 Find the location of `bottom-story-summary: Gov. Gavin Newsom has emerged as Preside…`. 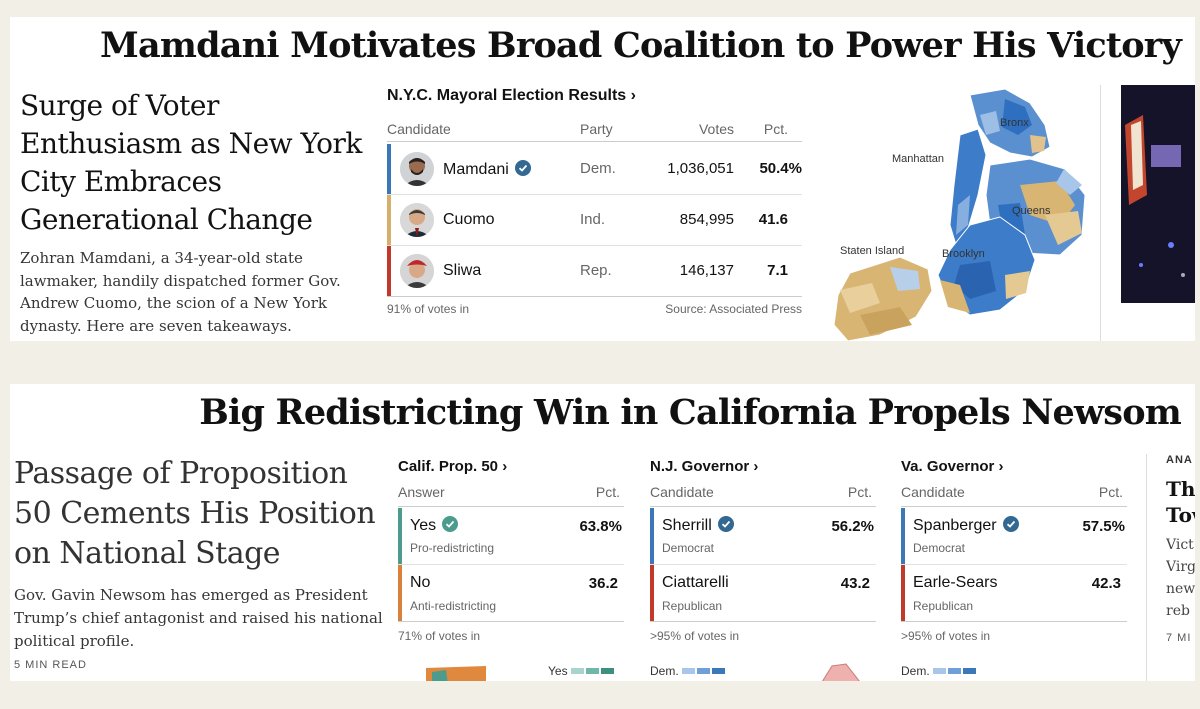

bottom-story-summary: Gov. Gavin Newsom has emerged as Preside… is located at coordinates (198, 618).